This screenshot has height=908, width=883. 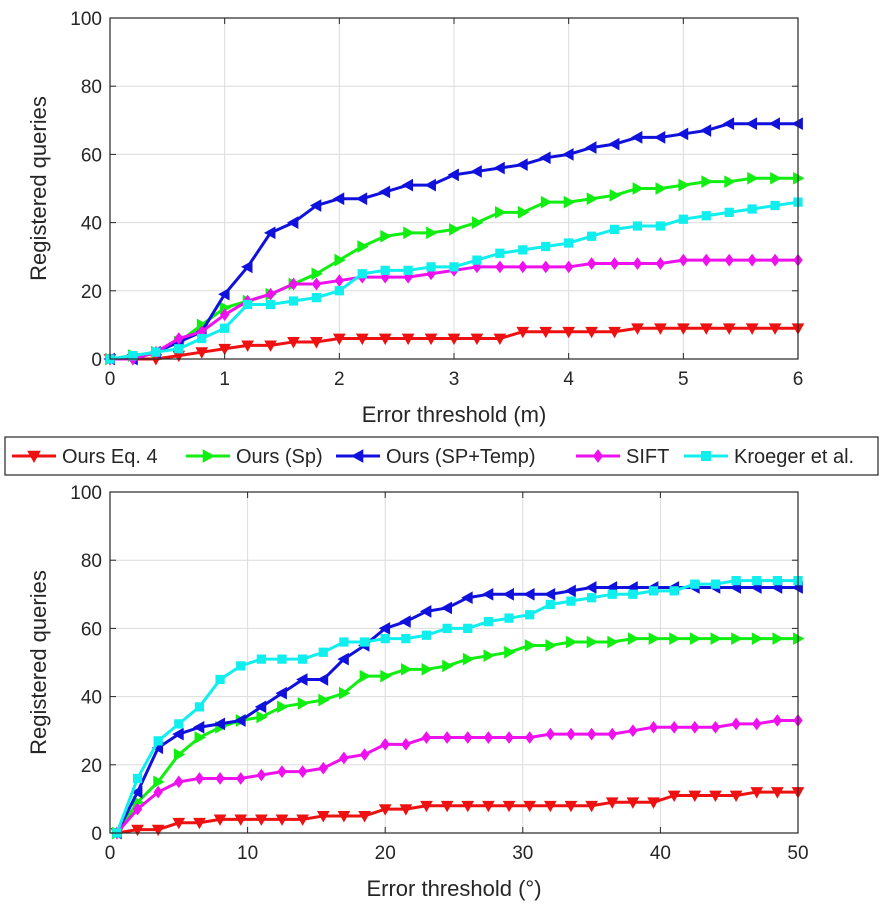 What do you see at coordinates (339, 379) in the screenshot?
I see `x-tick-label: 2` at bounding box center [339, 379].